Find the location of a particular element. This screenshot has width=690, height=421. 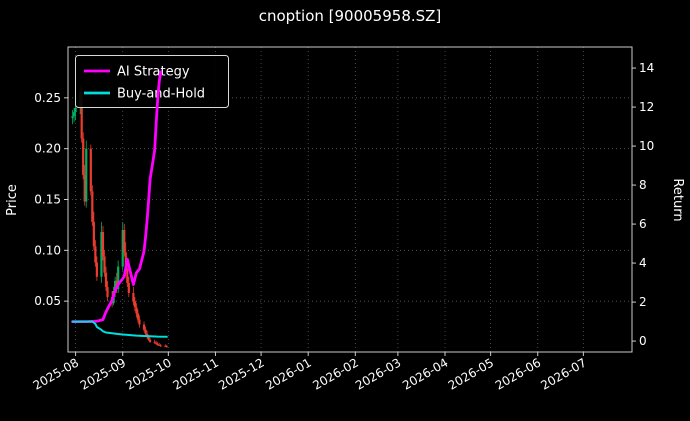

legend-label-buy-and-hold: Buy-and-Hold is located at coordinates (161, 94).